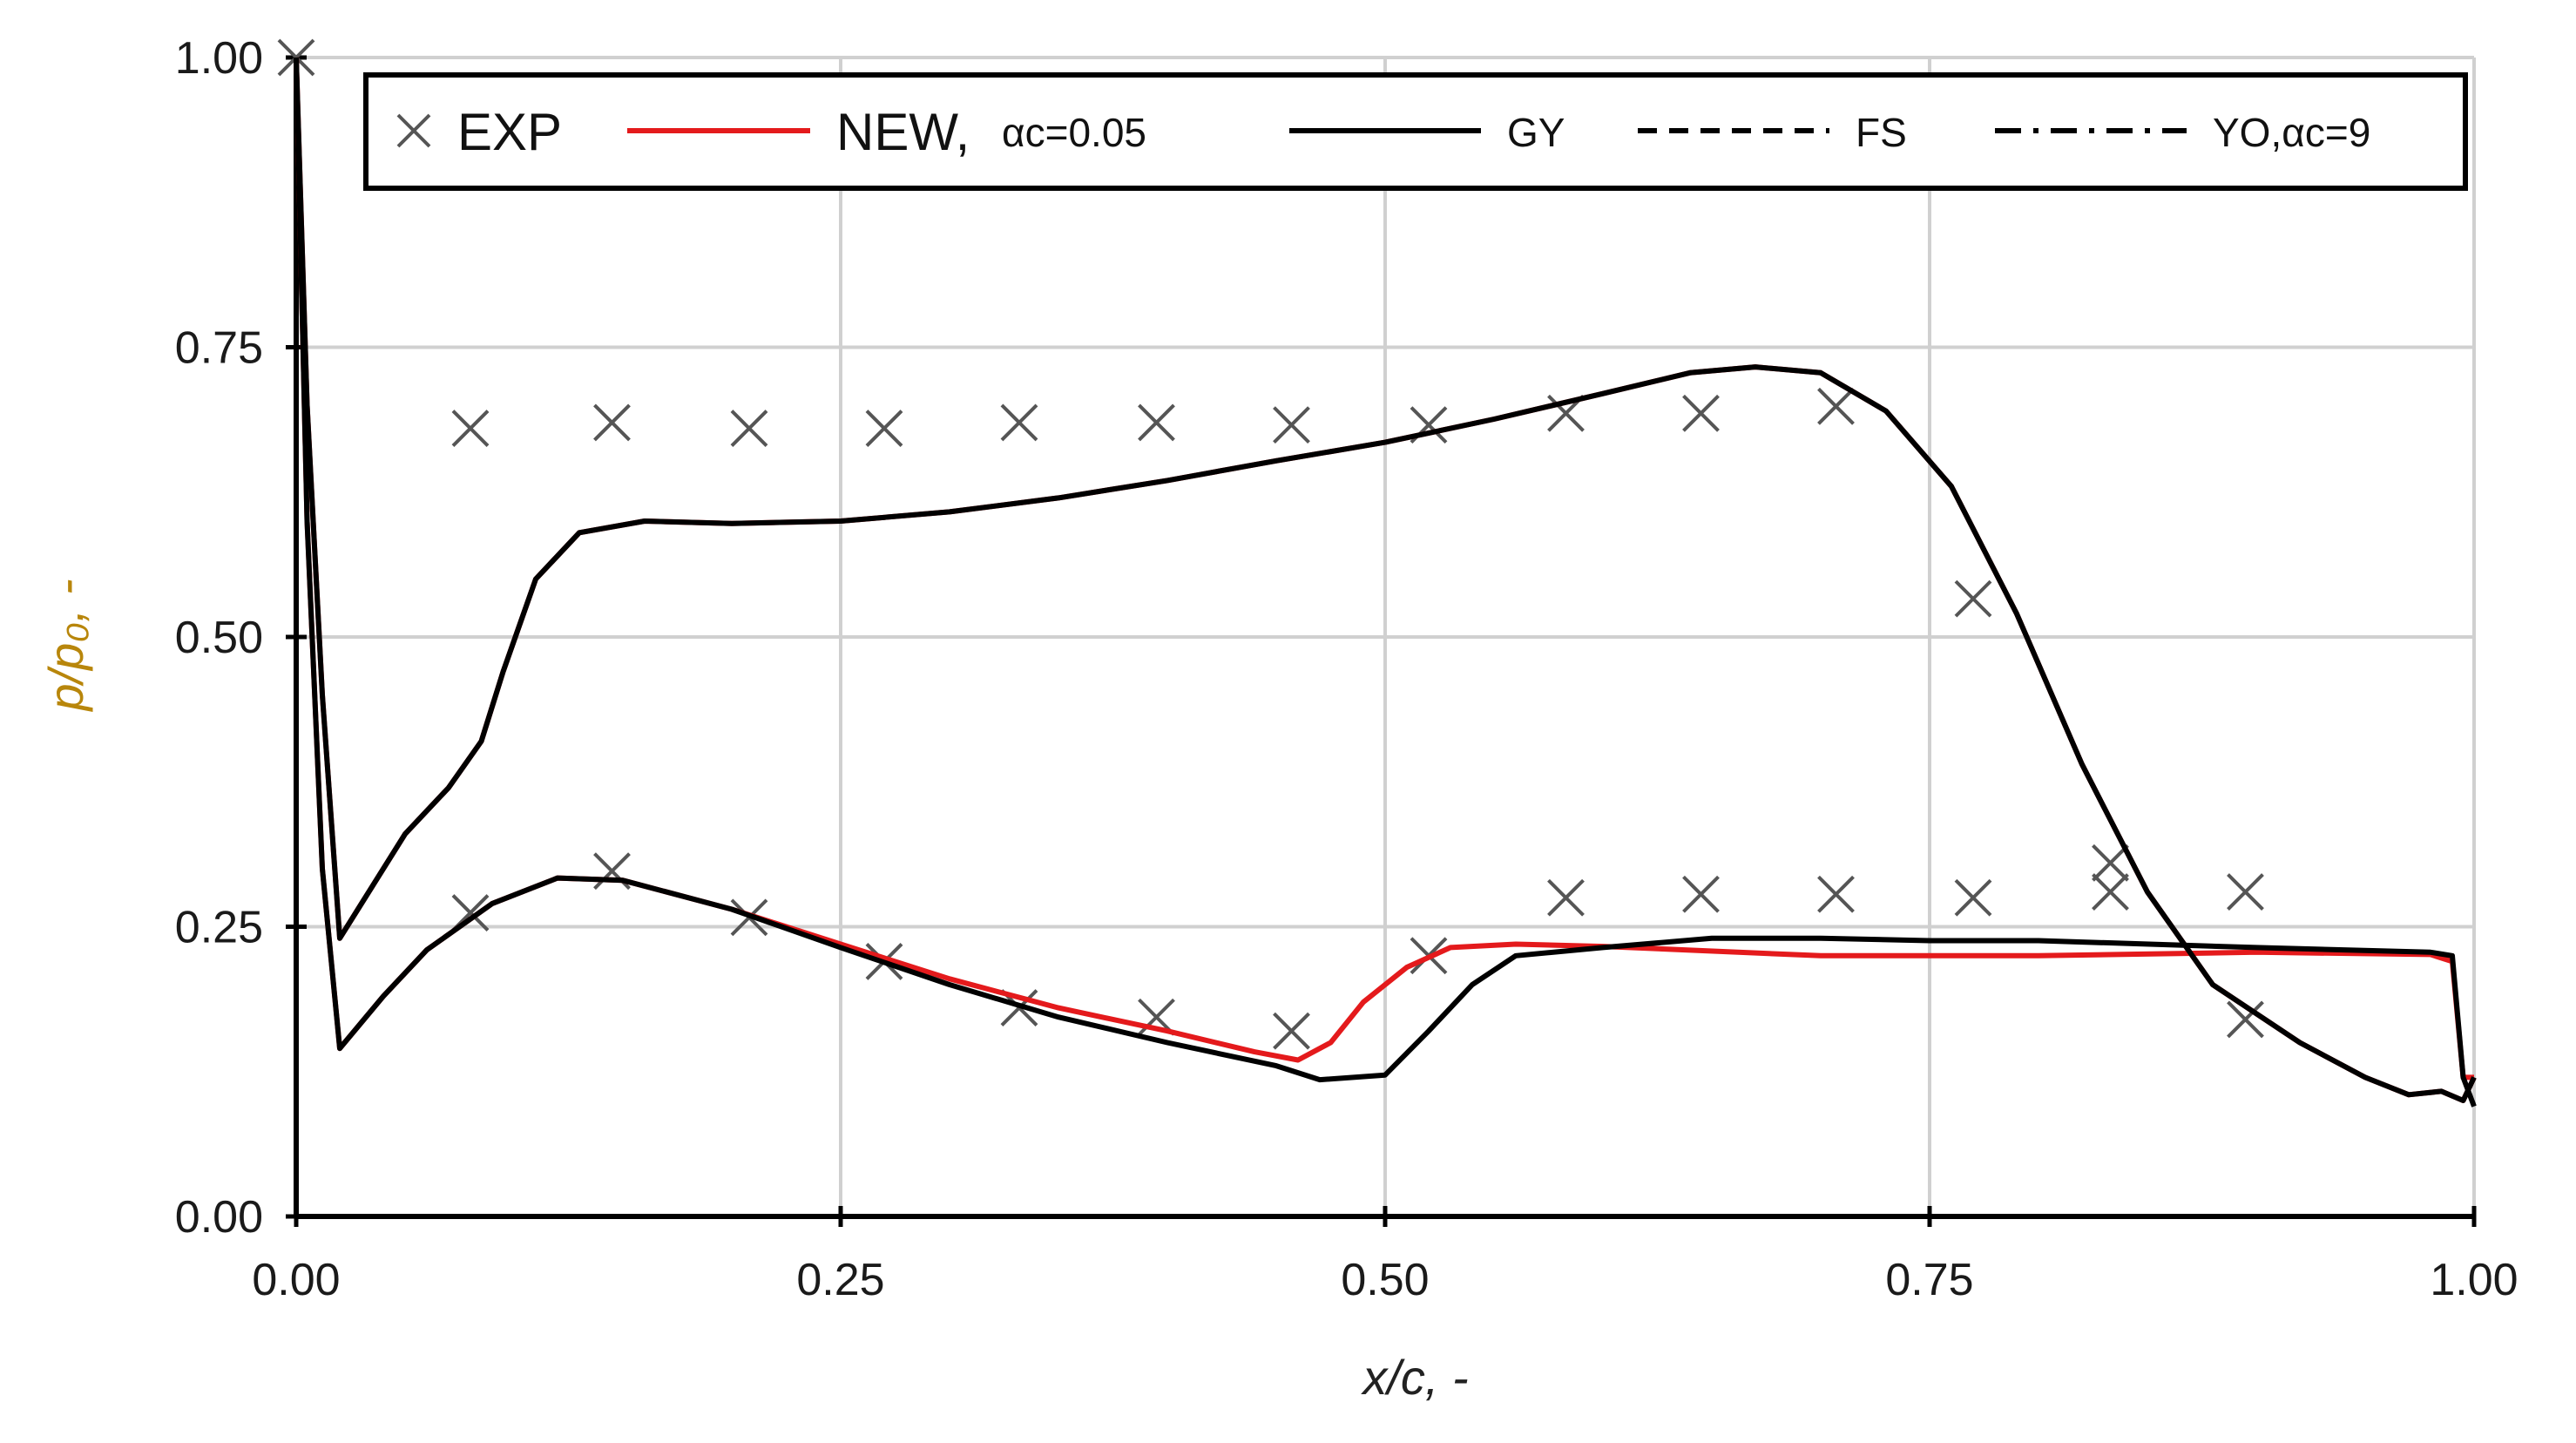 The width and height of the screenshot is (2576, 1443). What do you see at coordinates (2291, 132) in the screenshot?
I see `legend-sublabel: YO,αc=9` at bounding box center [2291, 132].